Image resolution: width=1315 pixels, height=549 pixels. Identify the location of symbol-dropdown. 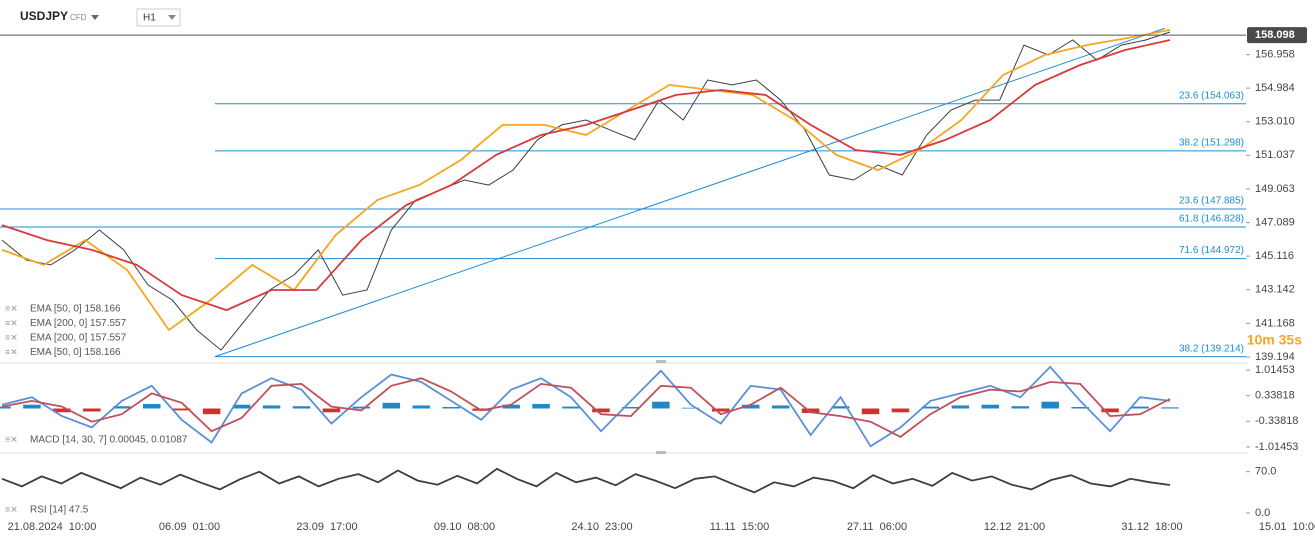
(95, 17).